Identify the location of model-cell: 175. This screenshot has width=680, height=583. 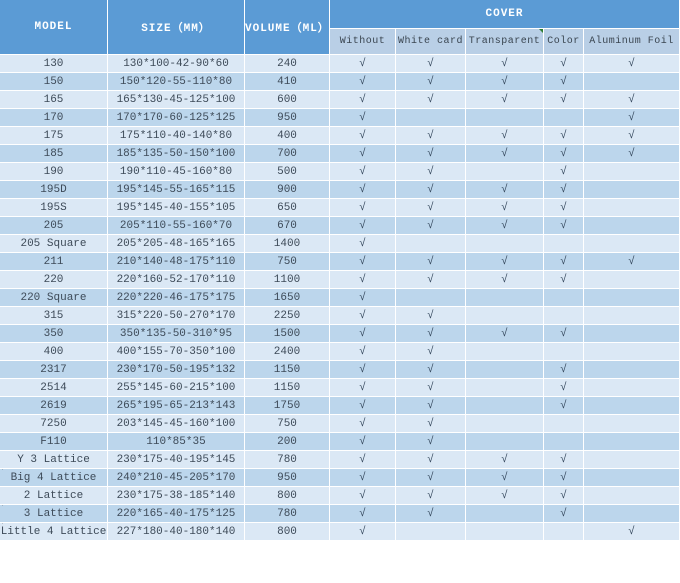
(54, 136).